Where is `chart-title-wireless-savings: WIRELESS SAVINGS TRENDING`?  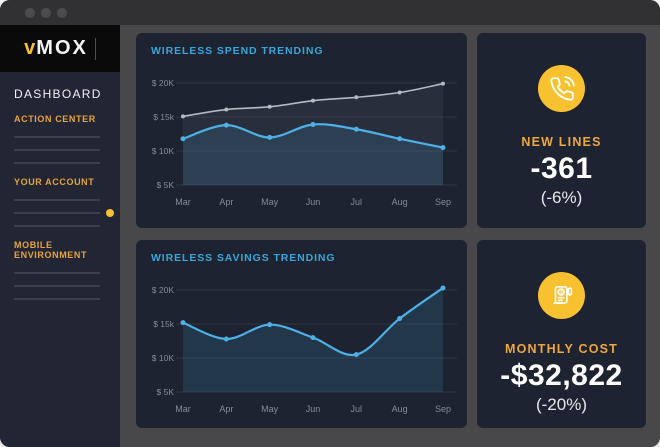
chart-title-wireless-savings: WIRELESS SAVINGS TRENDING is located at coordinates (243, 258).